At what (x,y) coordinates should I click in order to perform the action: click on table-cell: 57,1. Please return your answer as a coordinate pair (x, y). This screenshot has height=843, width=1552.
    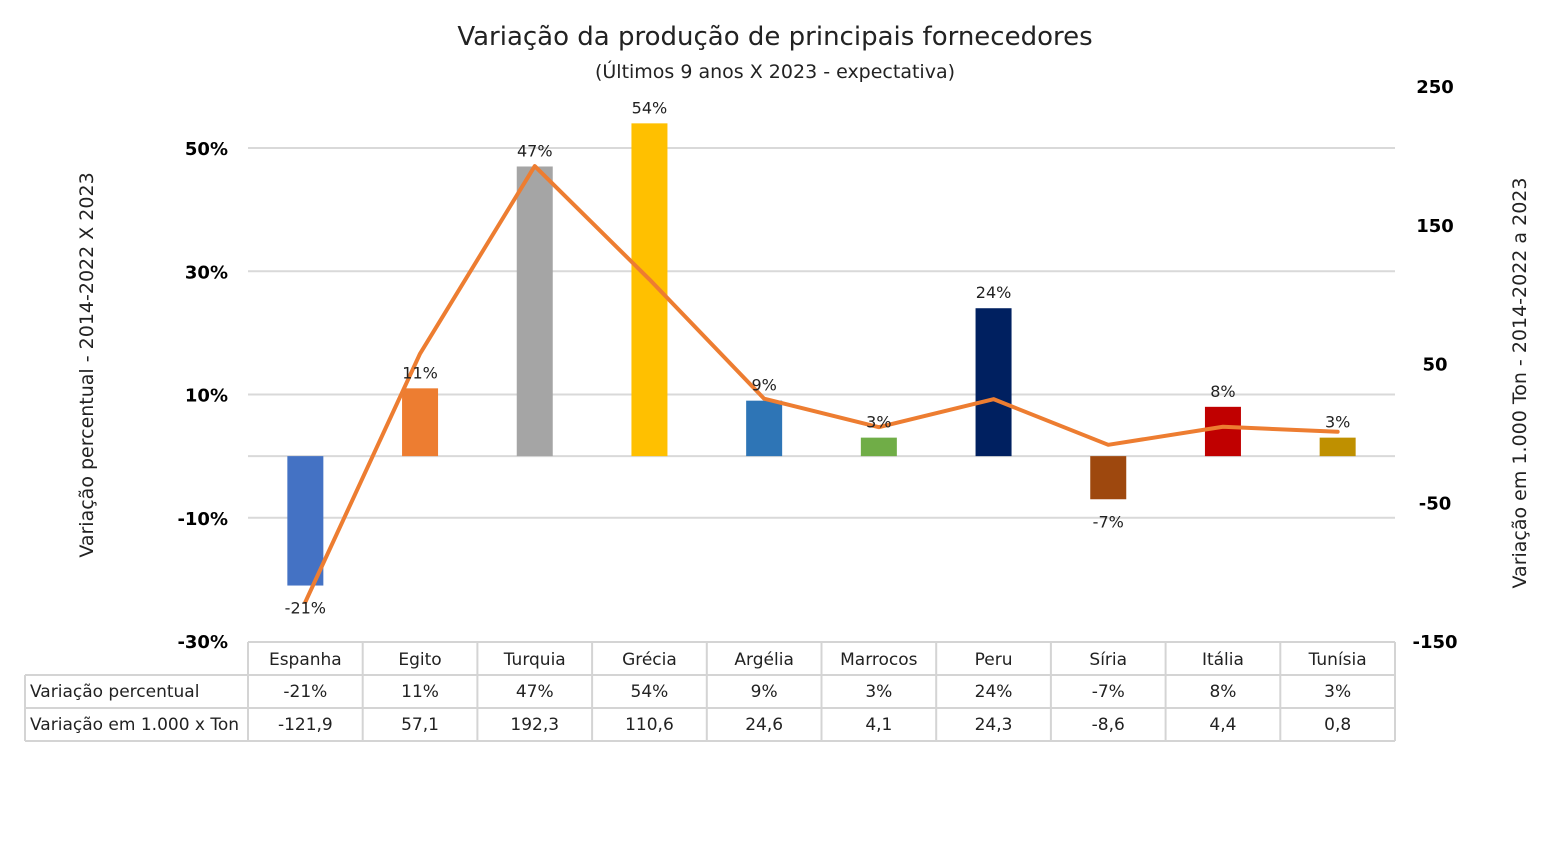
    Looking at the image, I should click on (420, 725).